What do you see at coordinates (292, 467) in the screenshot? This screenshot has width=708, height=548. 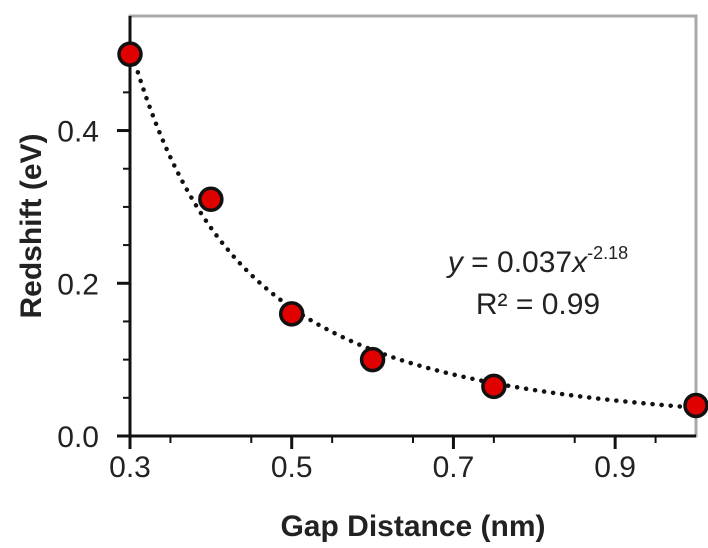 I see `x-tick-label: 0.5` at bounding box center [292, 467].